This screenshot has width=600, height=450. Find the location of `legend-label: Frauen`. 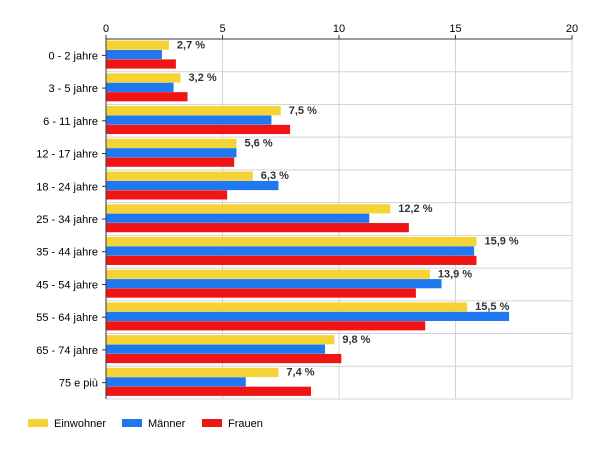

legend-label: Frauen is located at coordinates (245, 424).